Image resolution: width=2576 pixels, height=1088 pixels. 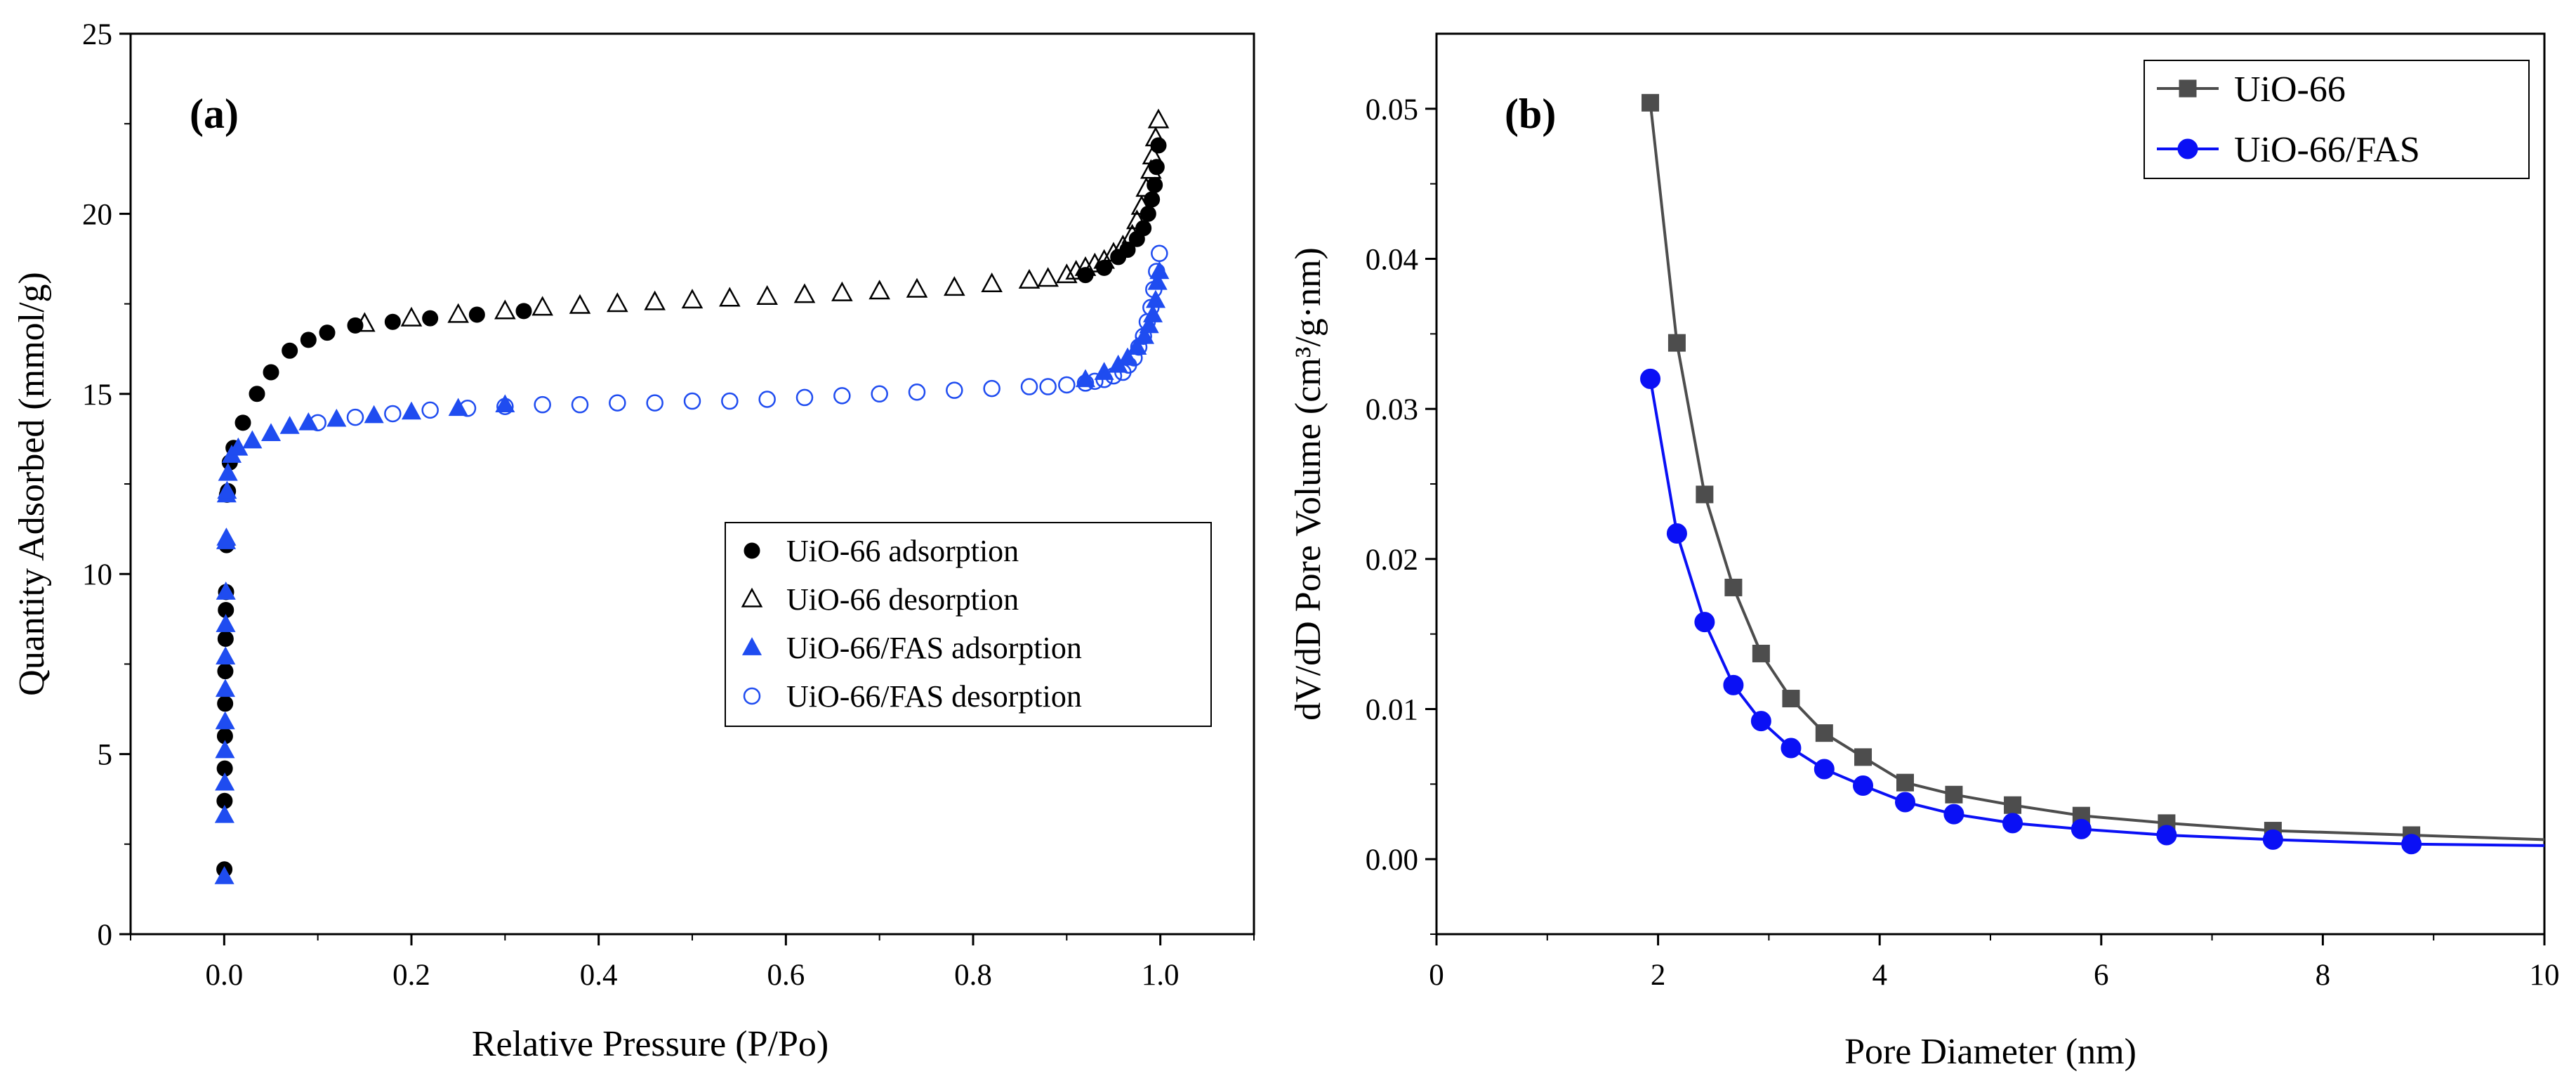 I want to click on y-tick-label: 0.02, so click(x=1392, y=560).